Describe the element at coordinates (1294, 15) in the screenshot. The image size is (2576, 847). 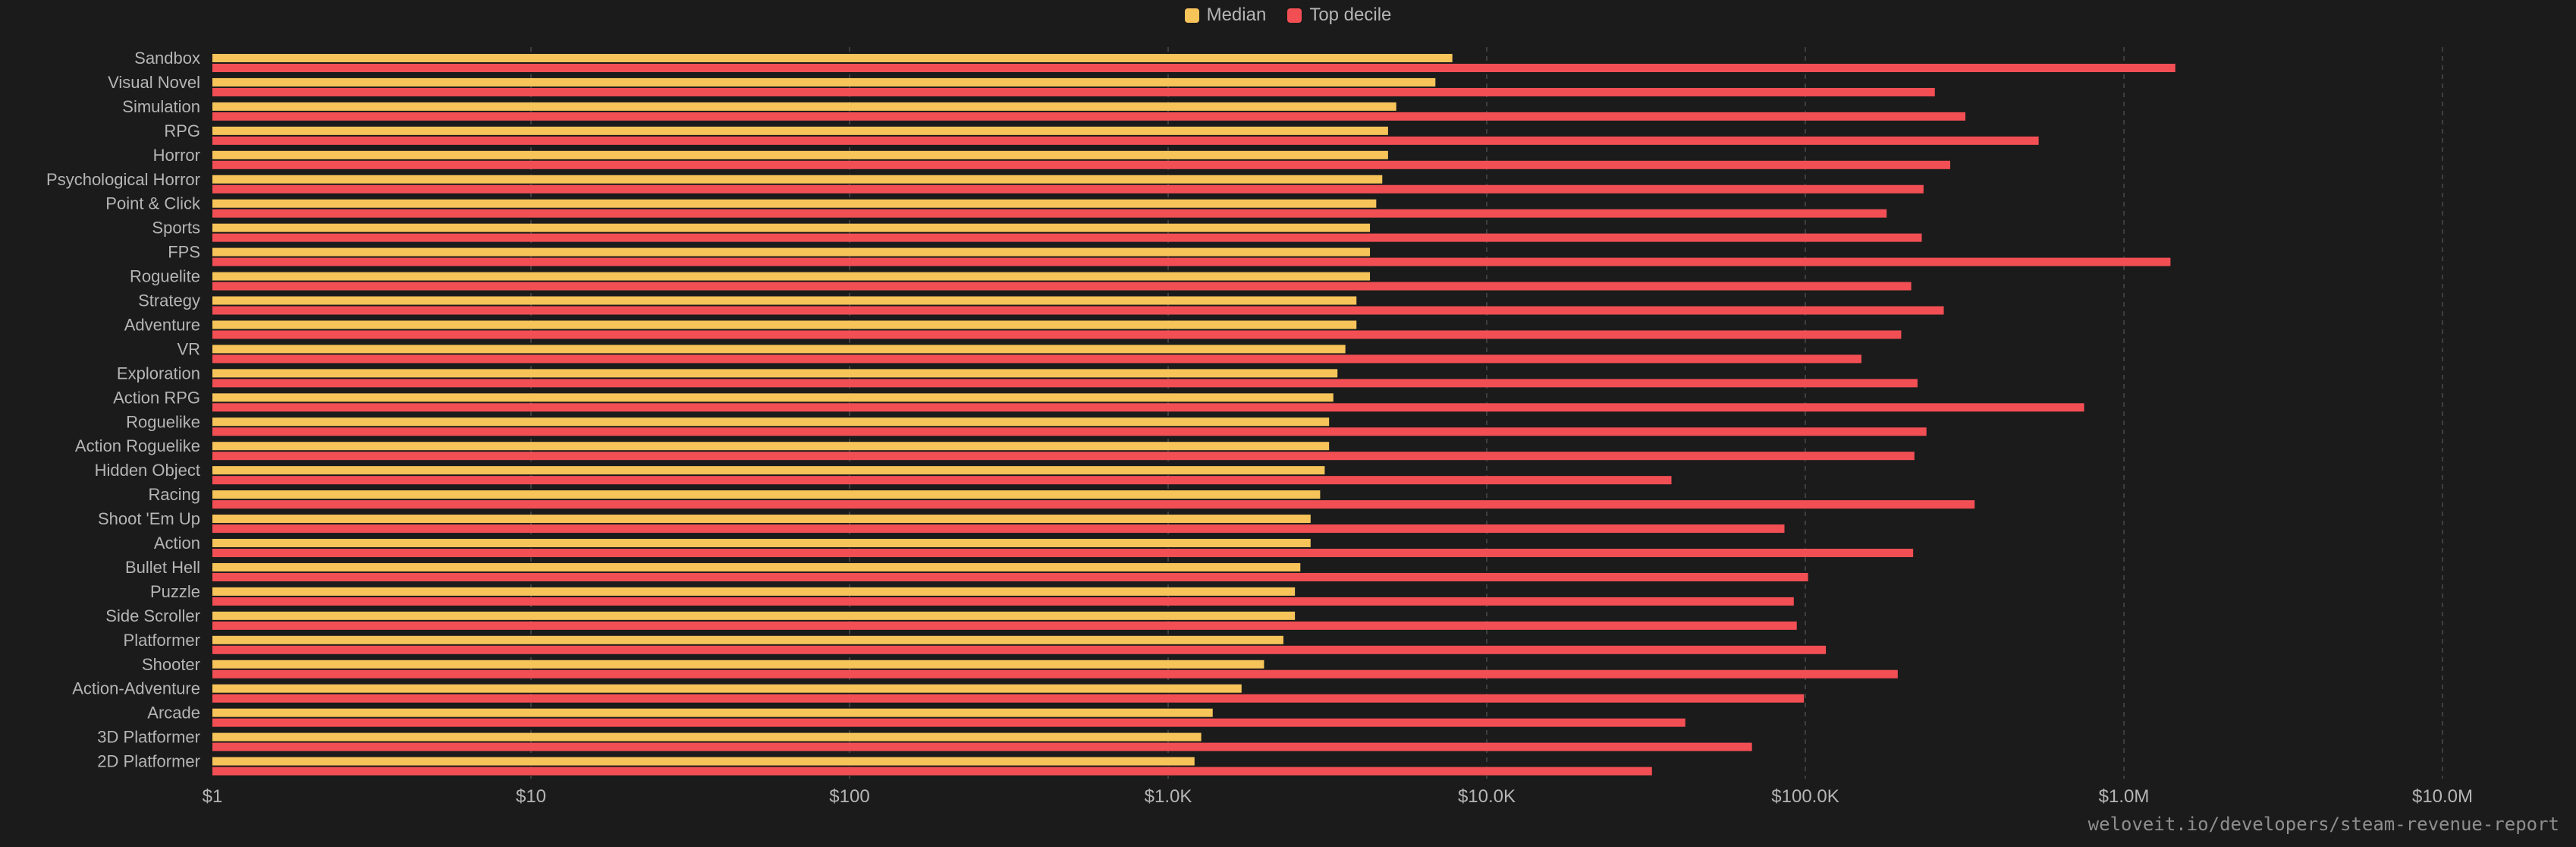
I see `legend-swatch-top-decile` at that location.